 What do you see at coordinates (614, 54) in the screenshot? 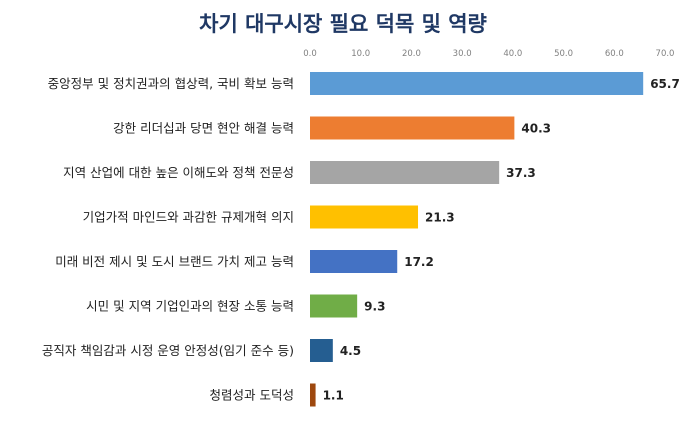
I see `x-tick-label: 60.0` at bounding box center [614, 54].